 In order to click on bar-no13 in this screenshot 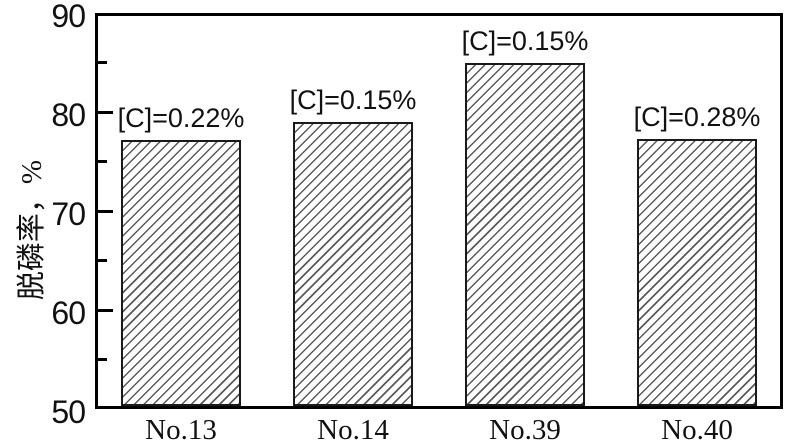, I will do `click(181, 272)`.